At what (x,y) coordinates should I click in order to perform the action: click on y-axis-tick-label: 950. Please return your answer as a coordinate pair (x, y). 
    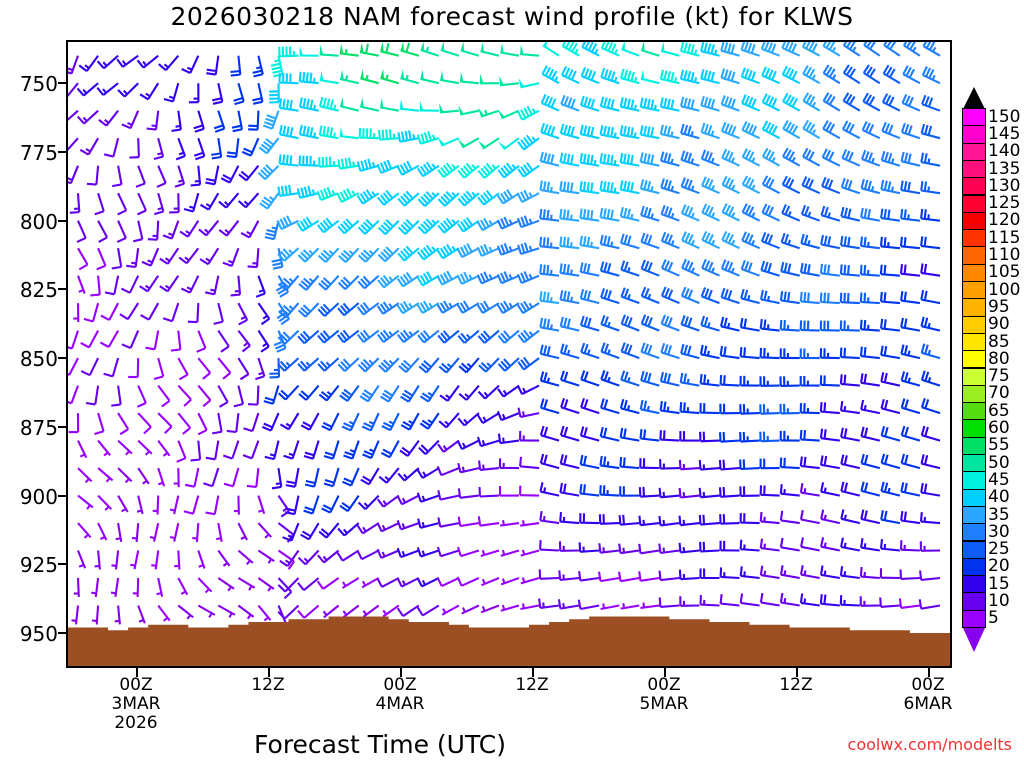
    Looking at the image, I should click on (38, 634).